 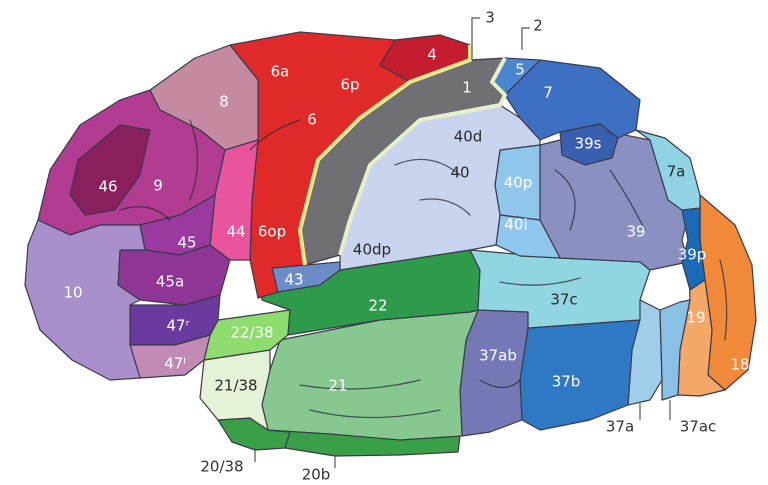 I want to click on label-region-6op: 6op, so click(x=272, y=232).